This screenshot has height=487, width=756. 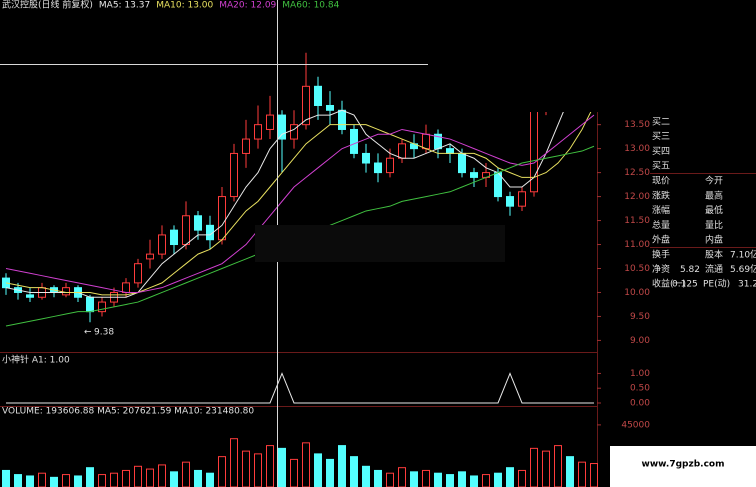 What do you see at coordinates (640, 389) in the screenshot?
I see `y-tick-label: 0.50` at bounding box center [640, 389].